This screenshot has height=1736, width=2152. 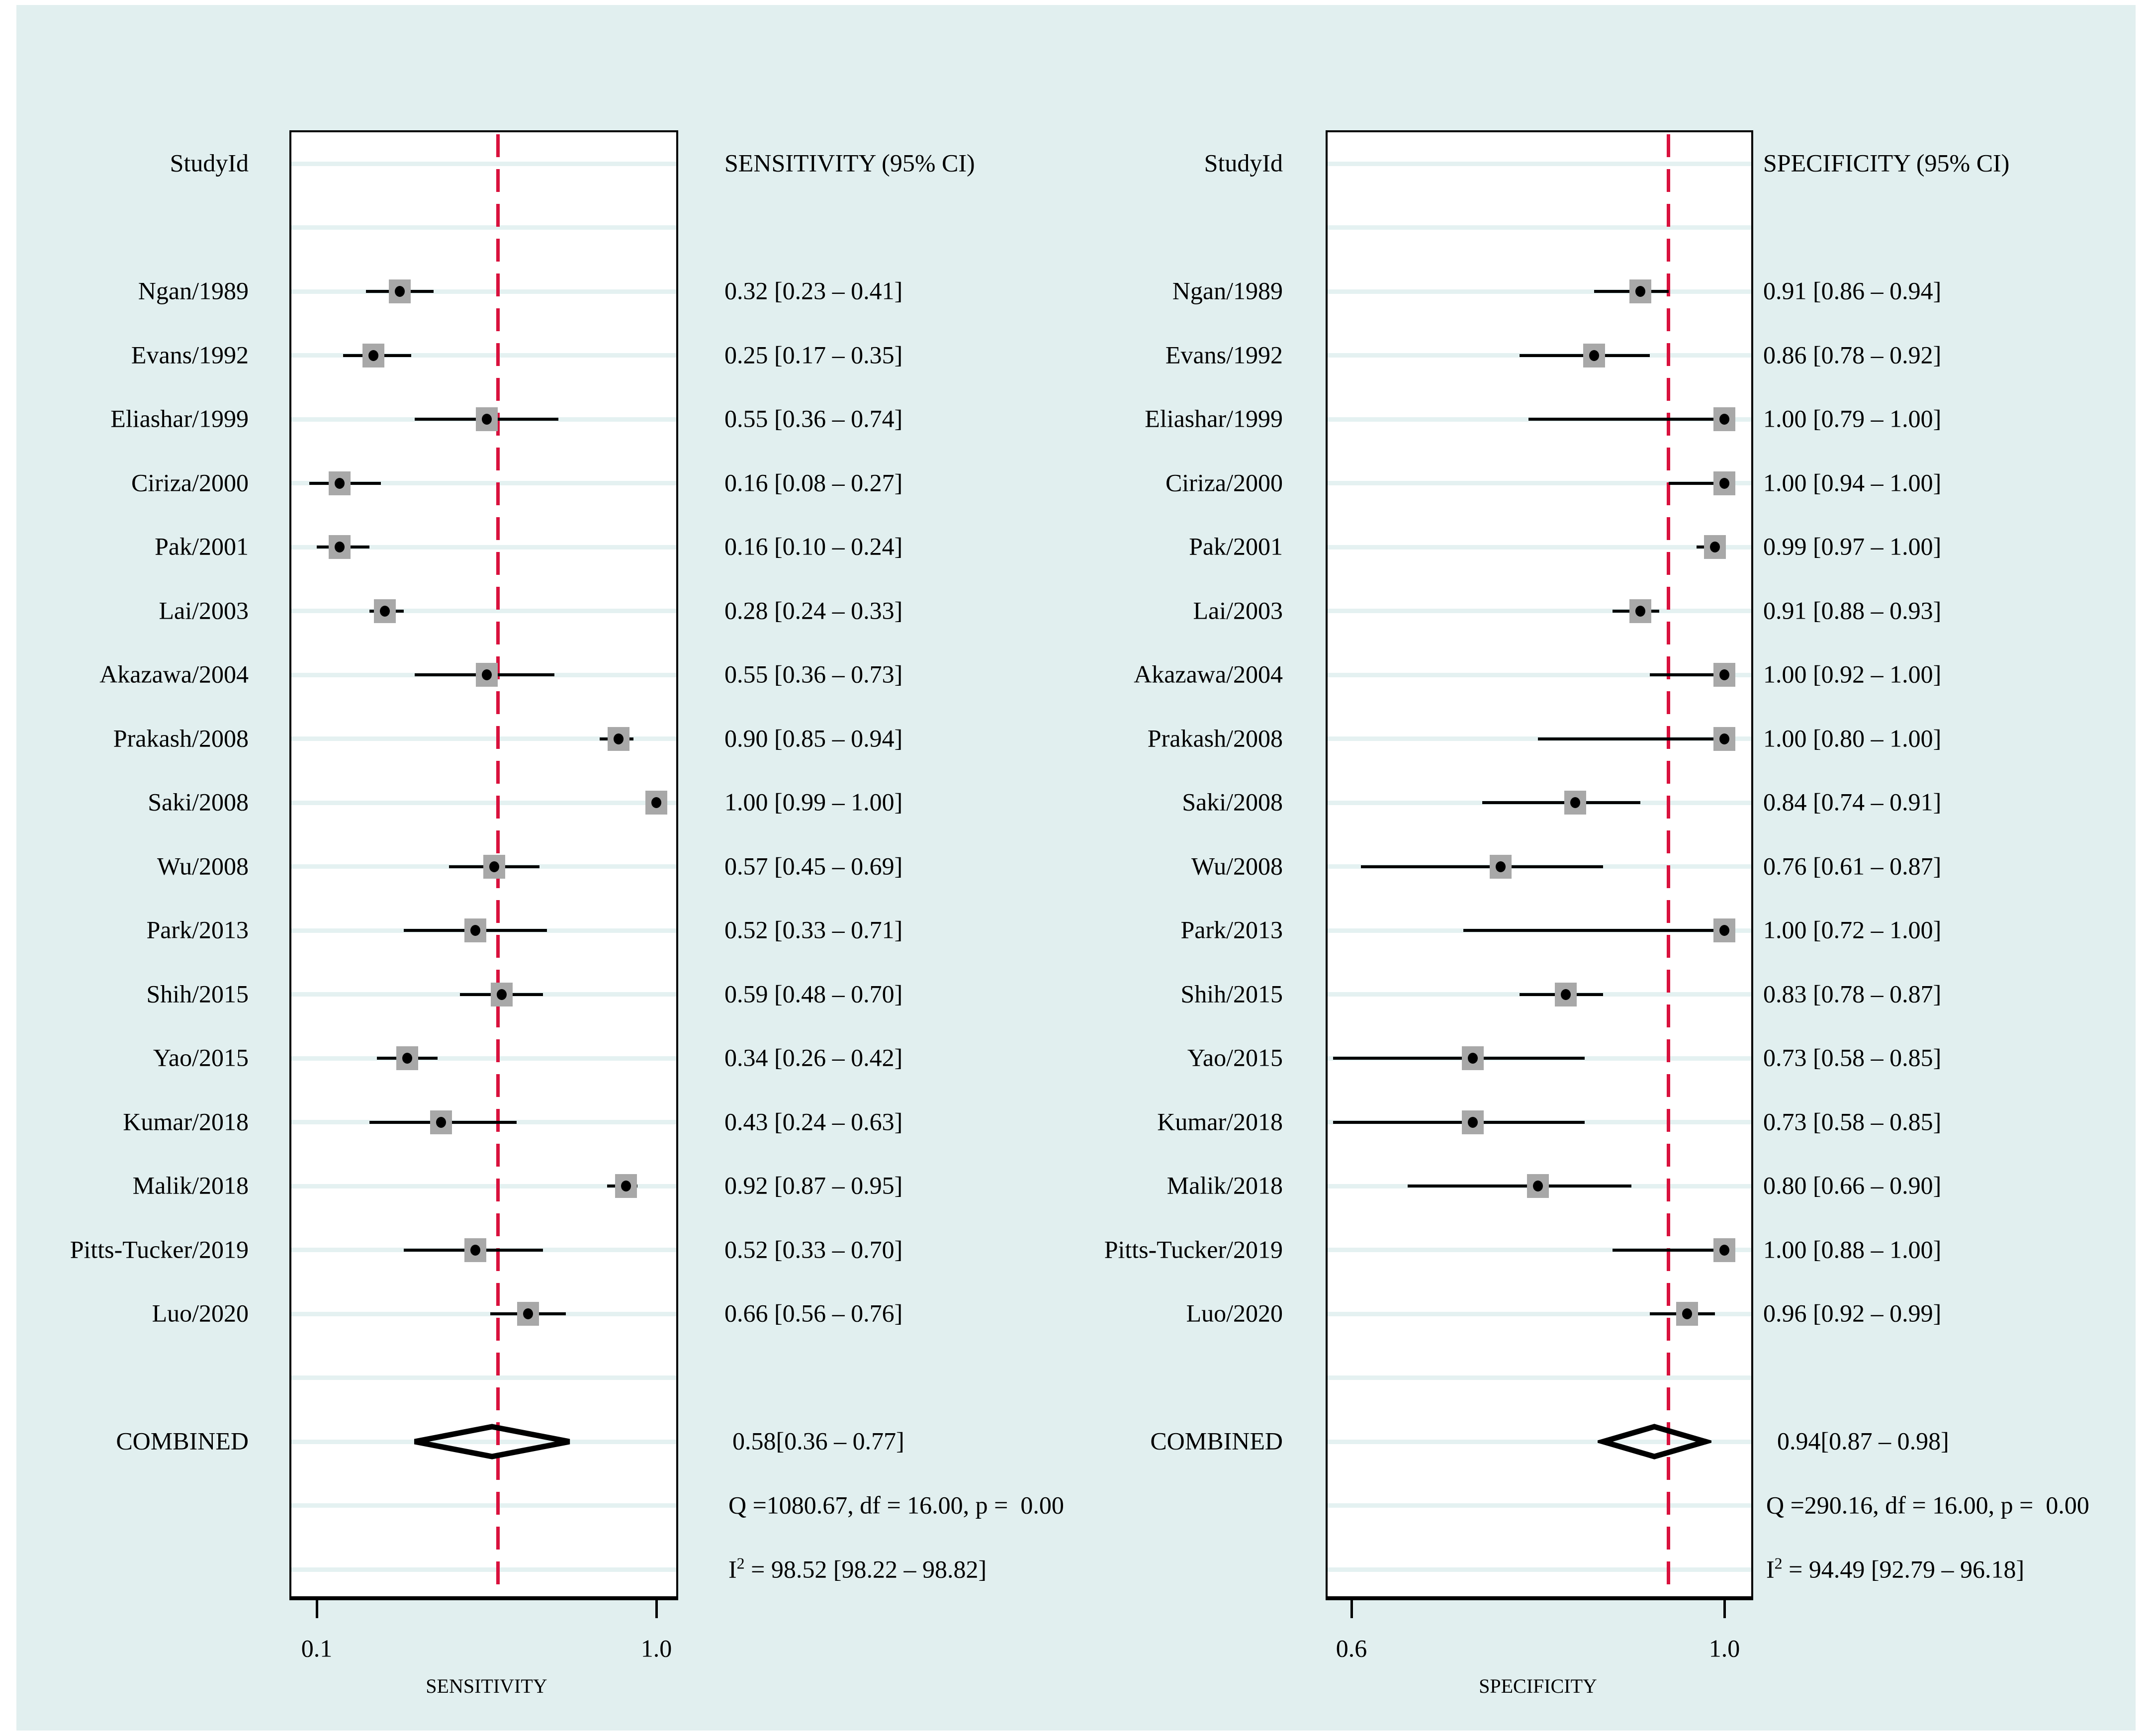 I want to click on ci-value: 0.66 [0.56 – 0.76], so click(x=813, y=1313).